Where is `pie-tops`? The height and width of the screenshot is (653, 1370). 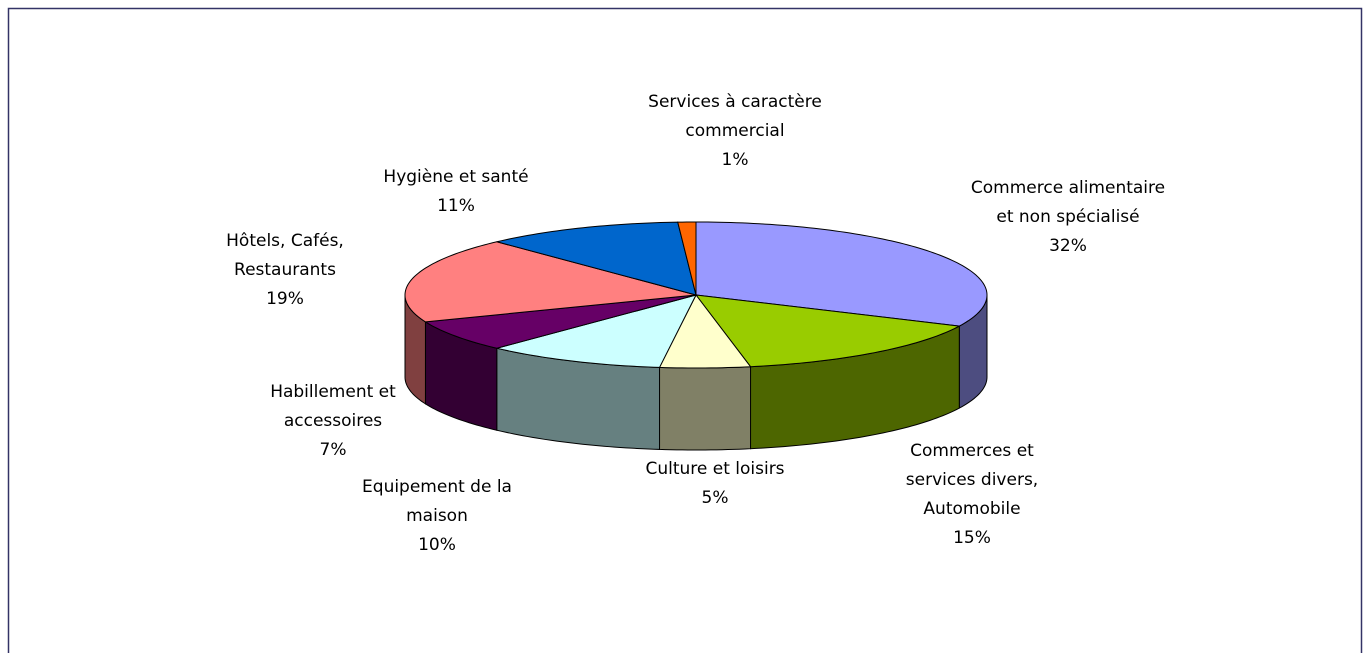
pie-tops is located at coordinates (696, 295).